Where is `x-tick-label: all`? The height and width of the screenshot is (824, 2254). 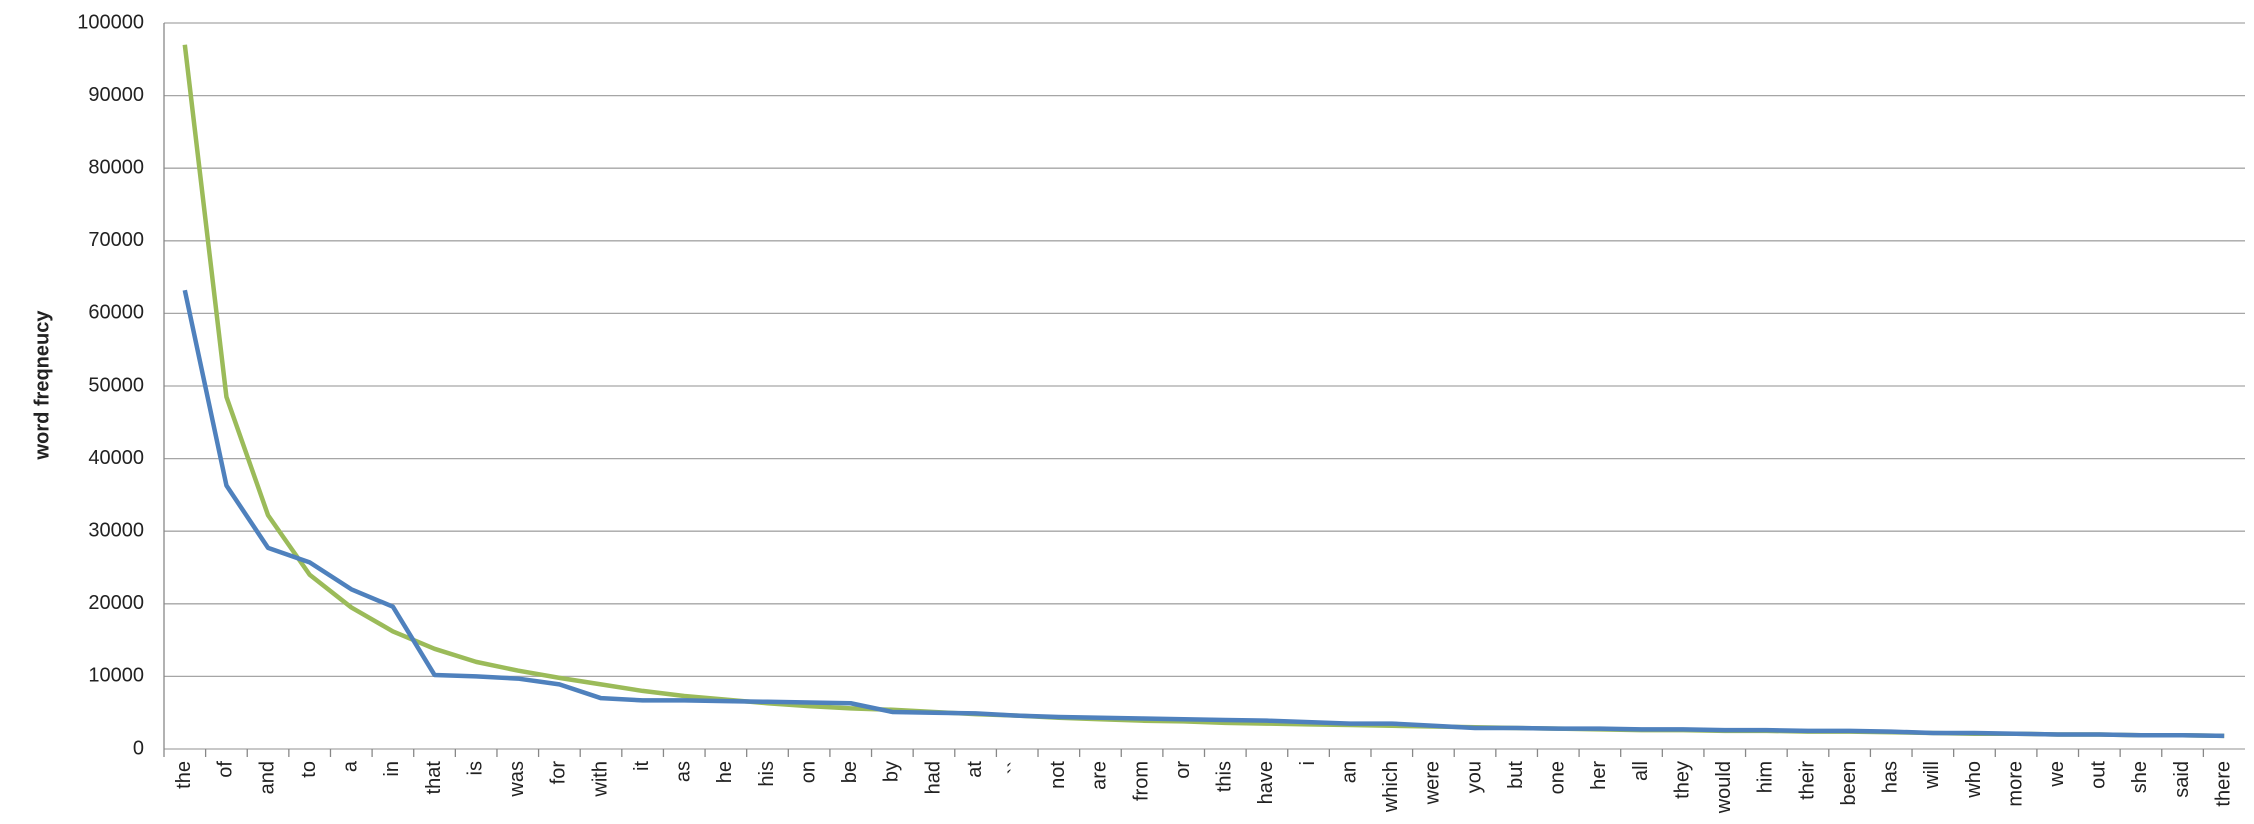 x-tick-label: all is located at coordinates (1641, 771).